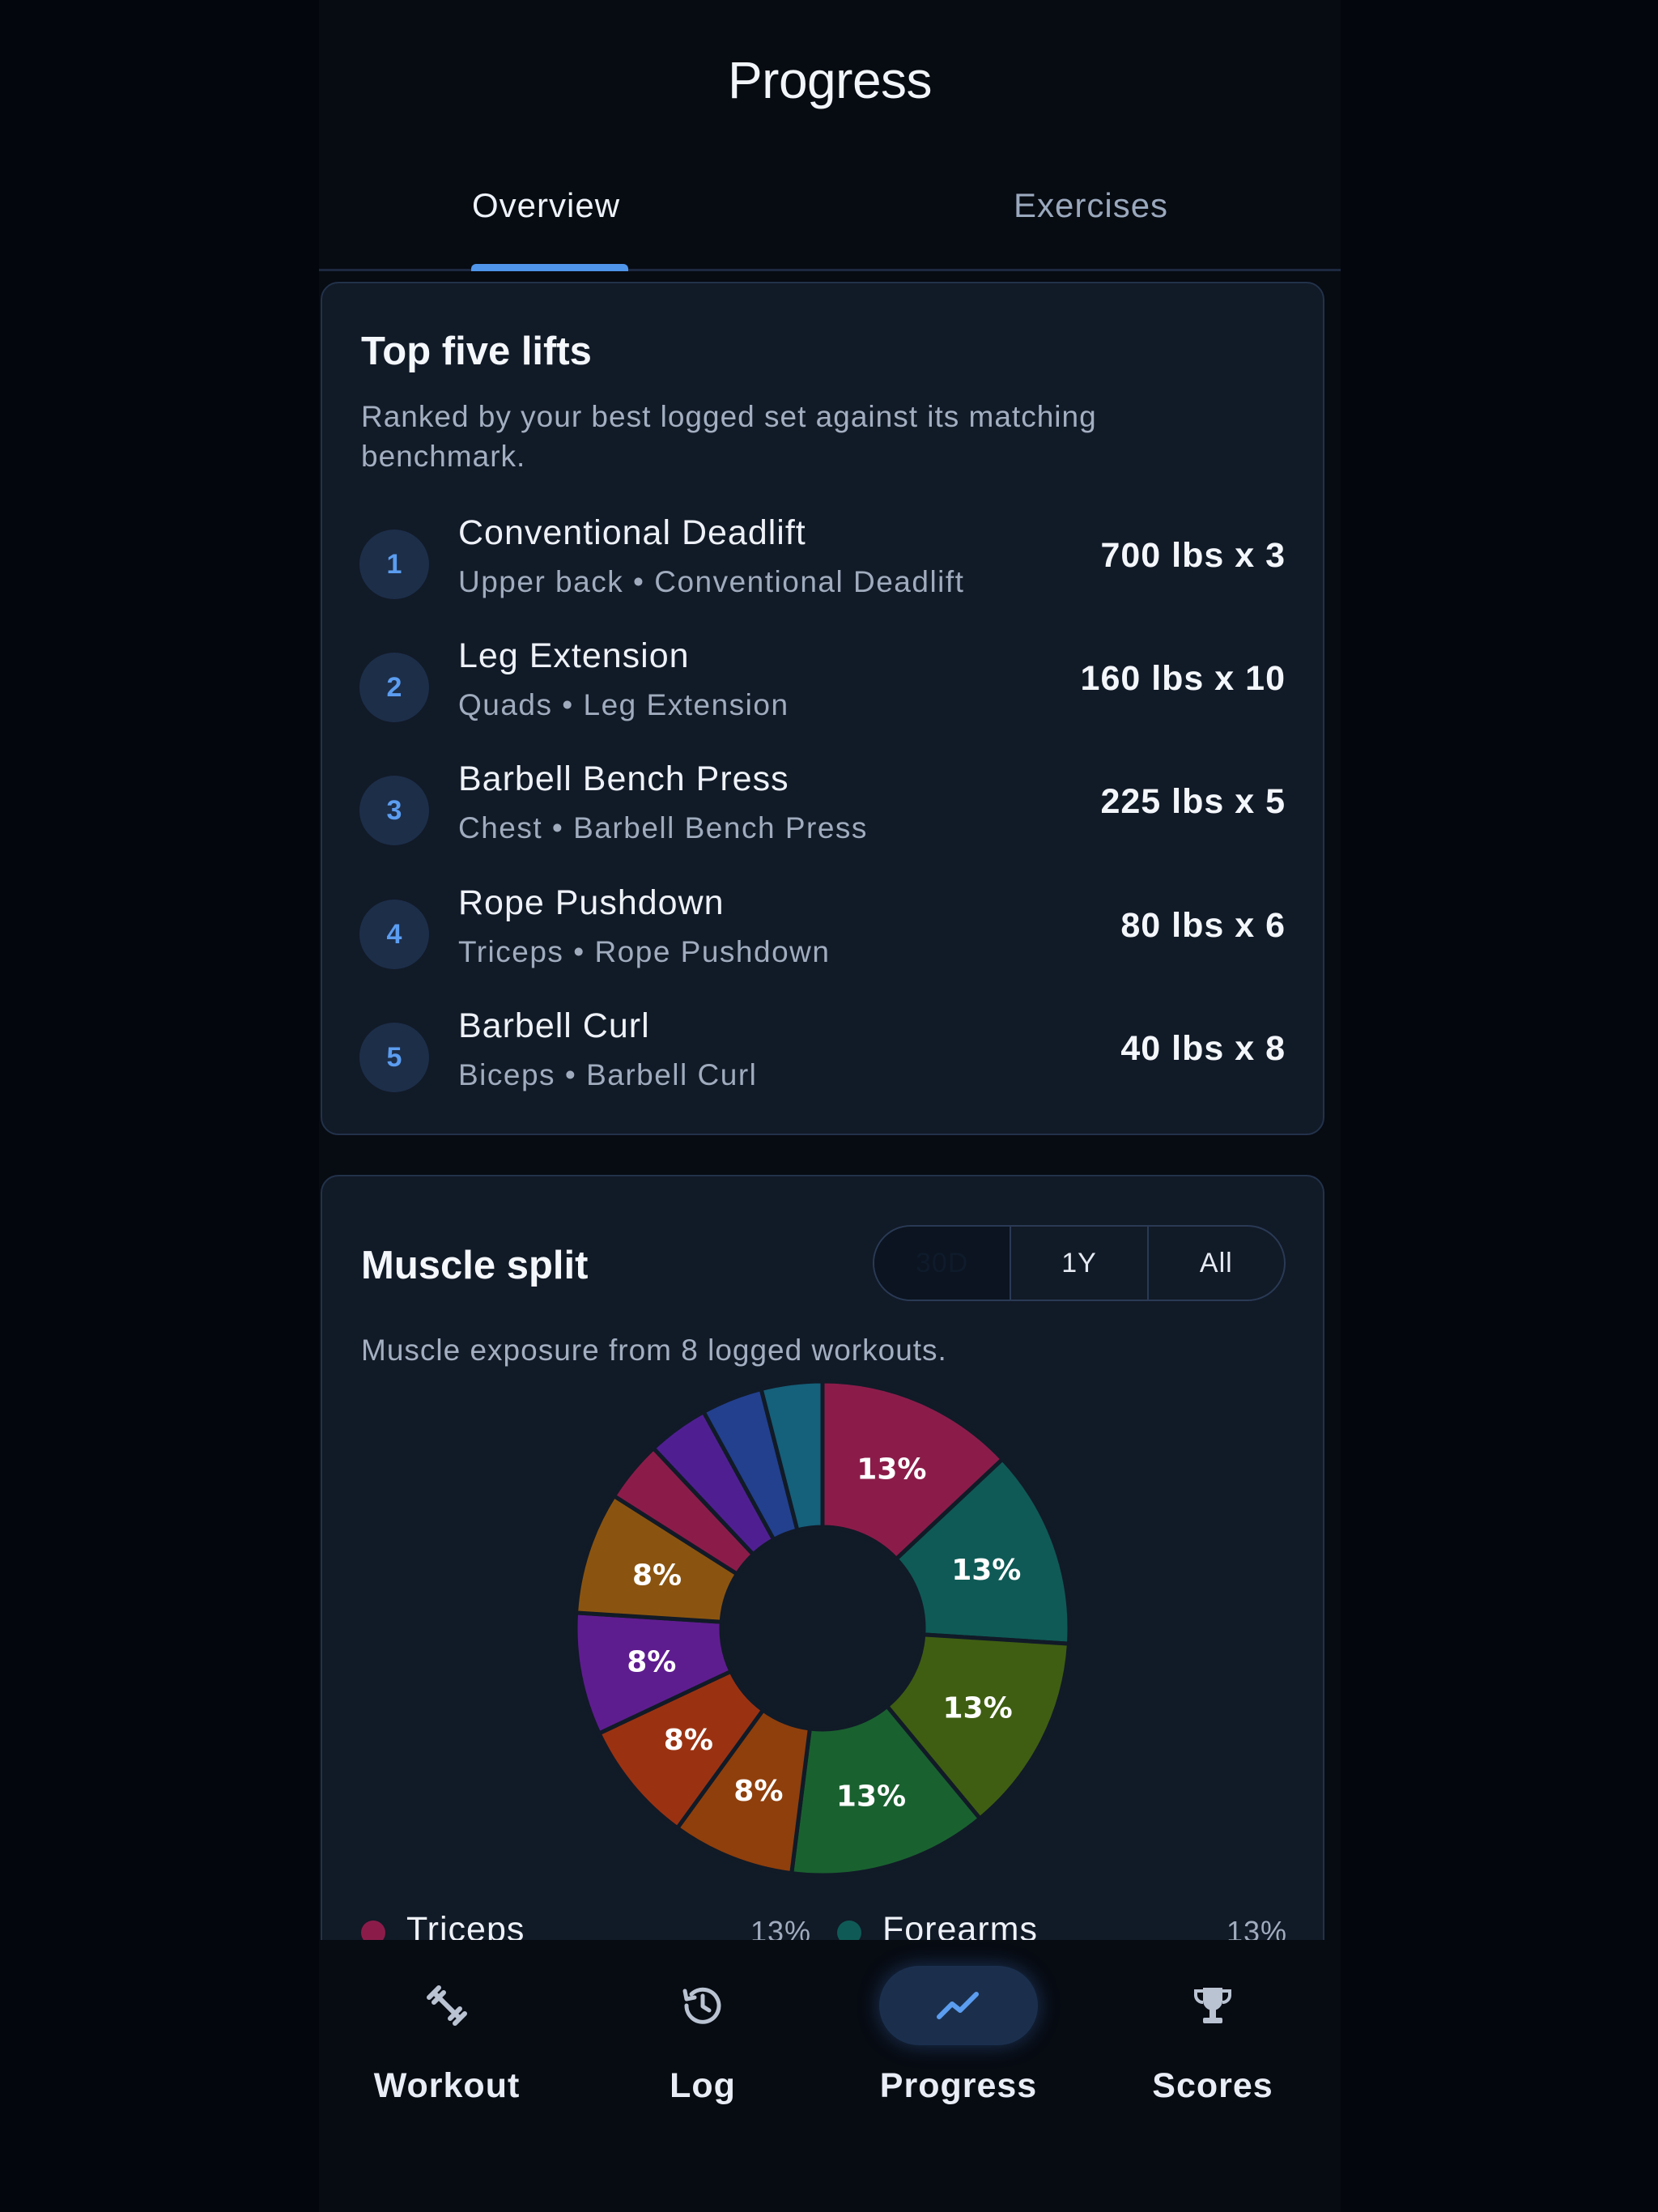  What do you see at coordinates (958, 2085) in the screenshot?
I see `nav-label: Progress` at bounding box center [958, 2085].